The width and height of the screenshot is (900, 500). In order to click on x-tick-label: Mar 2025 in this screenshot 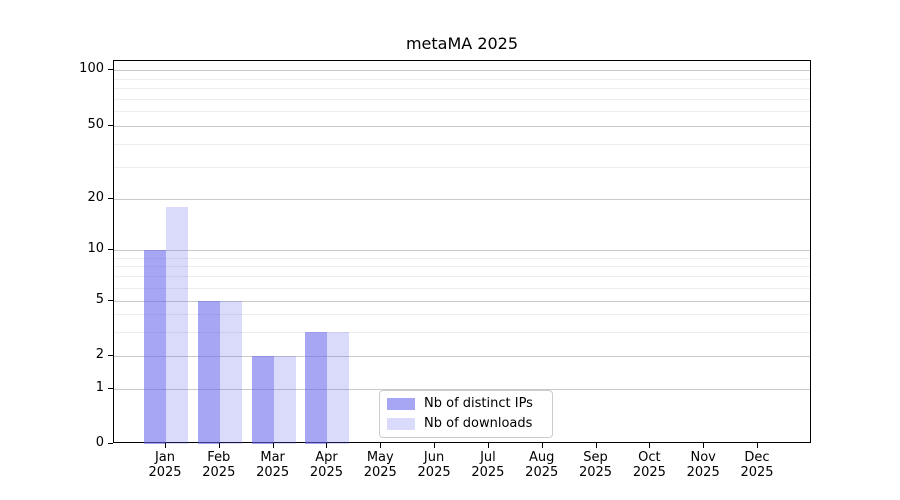, I will do `click(273, 465)`.